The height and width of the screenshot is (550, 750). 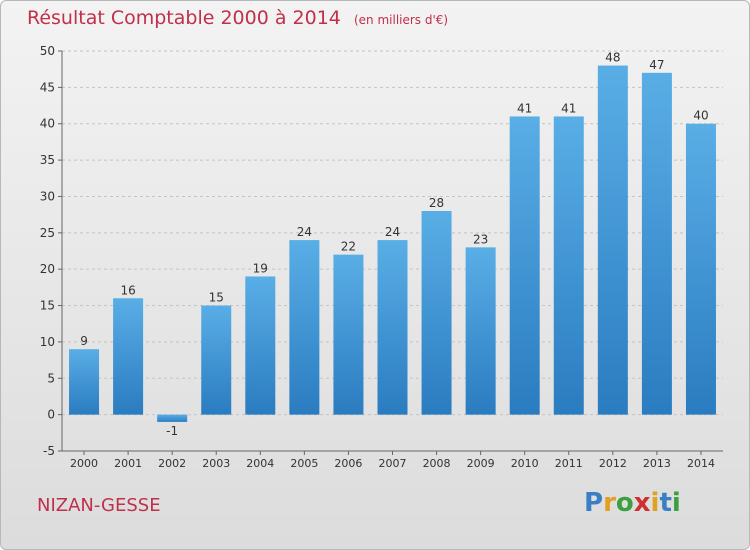 I want to click on value-label: 23, so click(x=480, y=239).